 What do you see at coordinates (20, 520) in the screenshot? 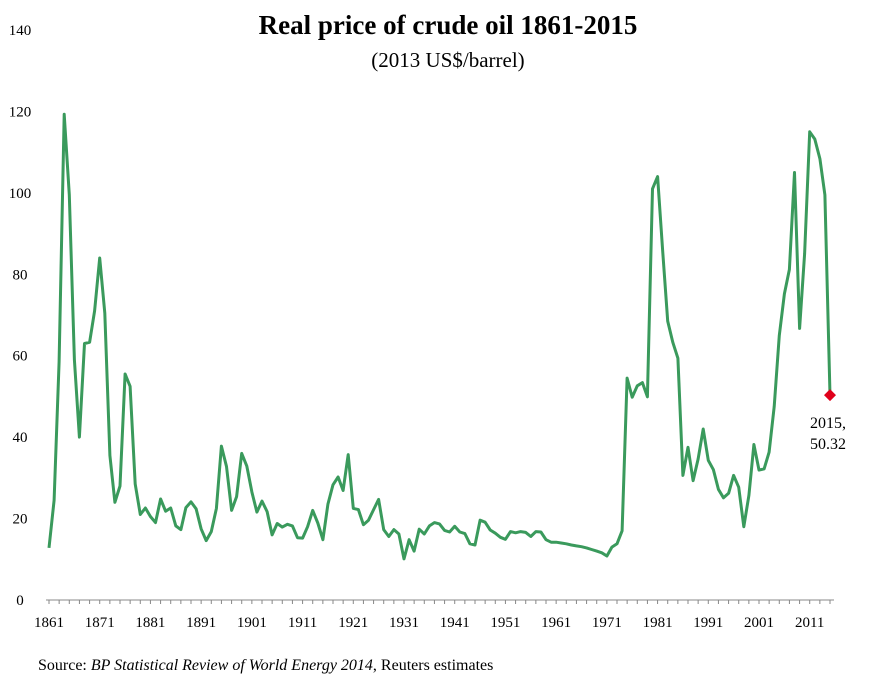
I see `y-tick-label: 20` at bounding box center [20, 520].